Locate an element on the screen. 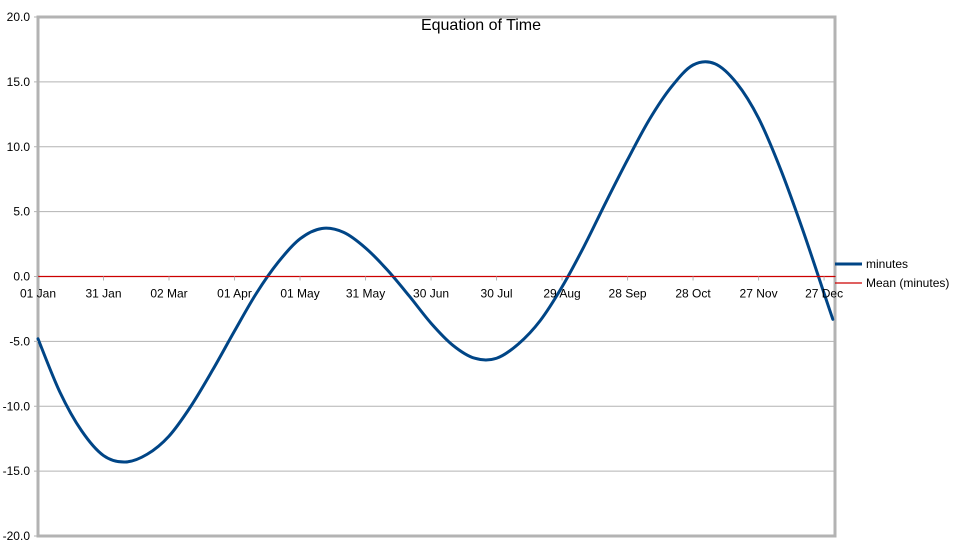  x-tick-label: 28 Sep is located at coordinates (628, 294).